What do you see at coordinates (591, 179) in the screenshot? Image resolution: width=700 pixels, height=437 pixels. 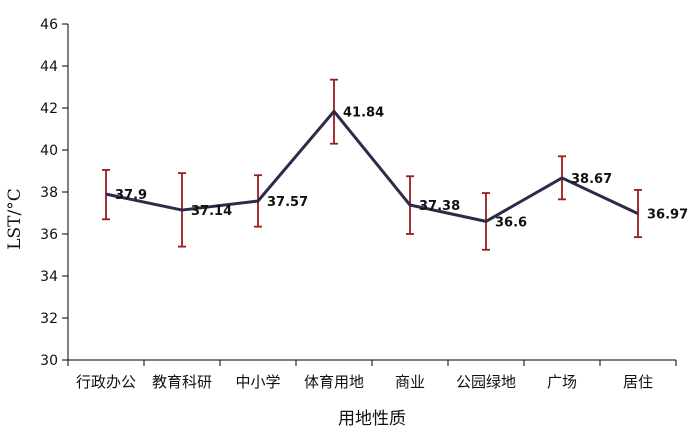 I see `data-label: 38.67` at bounding box center [591, 179].